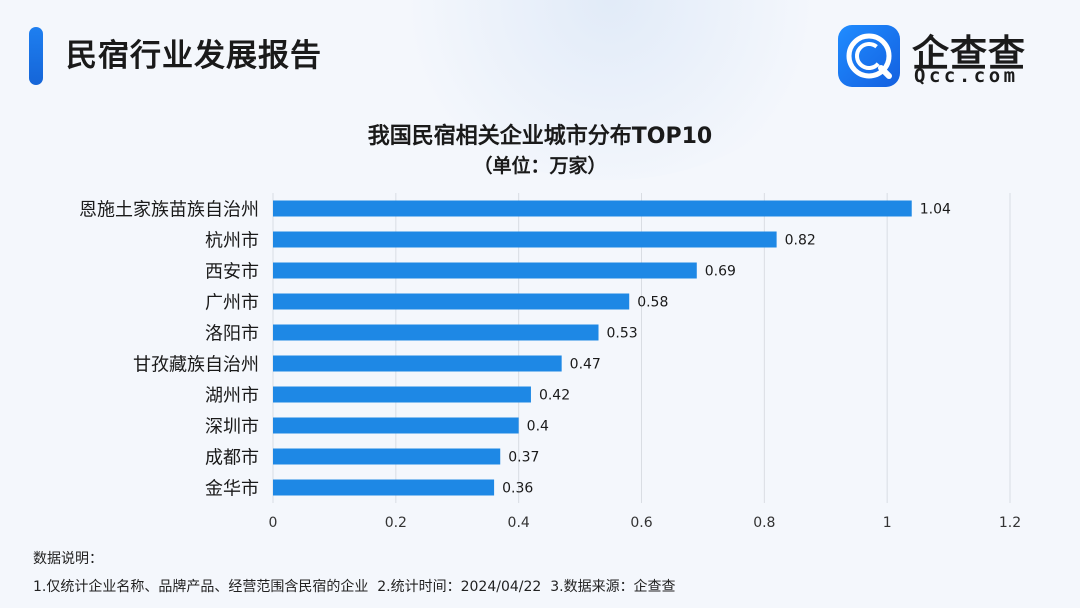  Describe the element at coordinates (540, 166) in the screenshot. I see `chart-subtitle: （单位：万家）` at that location.